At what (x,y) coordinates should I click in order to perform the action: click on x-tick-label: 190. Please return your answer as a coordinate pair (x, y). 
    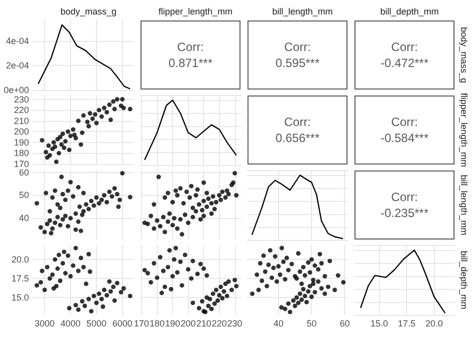
    Looking at the image, I should click on (172, 323).